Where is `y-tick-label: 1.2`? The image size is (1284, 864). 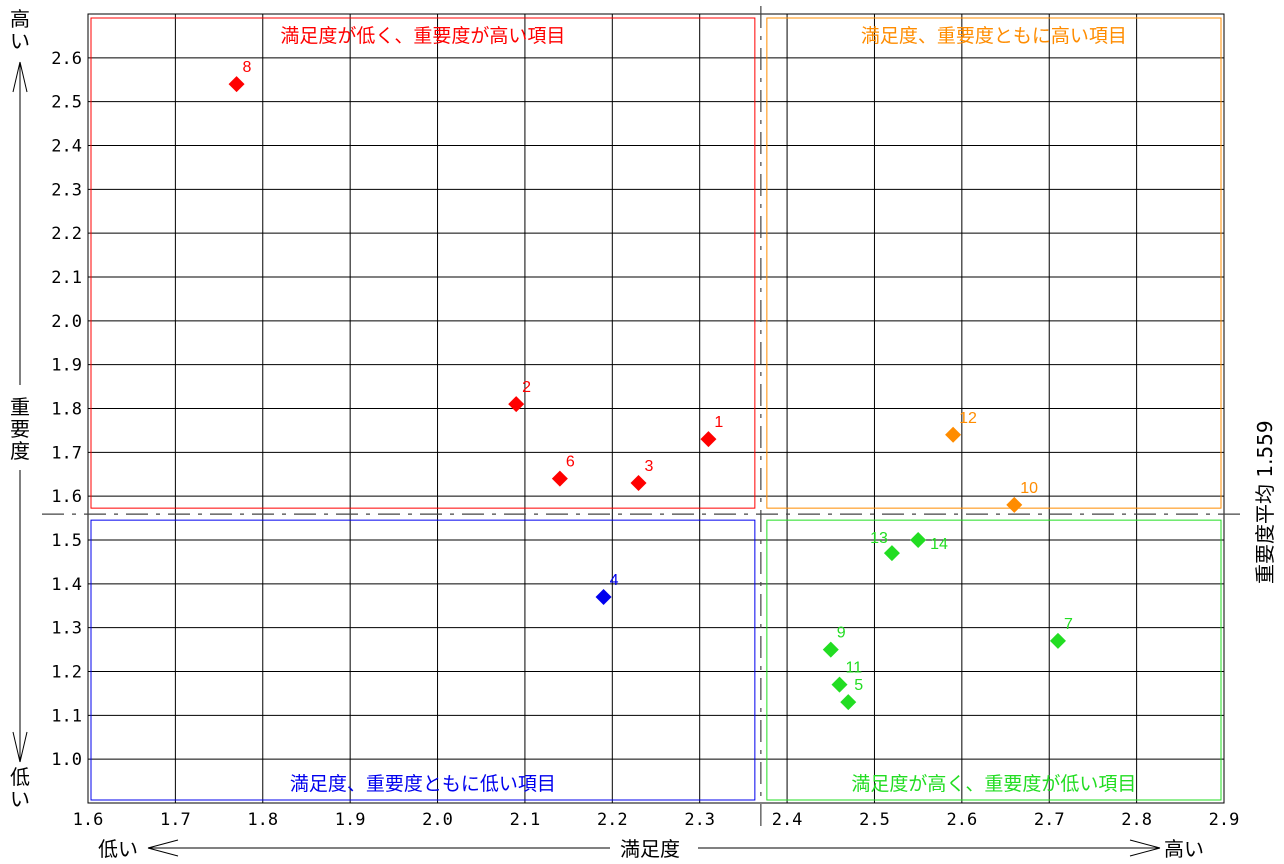 y-tick-label: 1.2 is located at coordinates (66, 673).